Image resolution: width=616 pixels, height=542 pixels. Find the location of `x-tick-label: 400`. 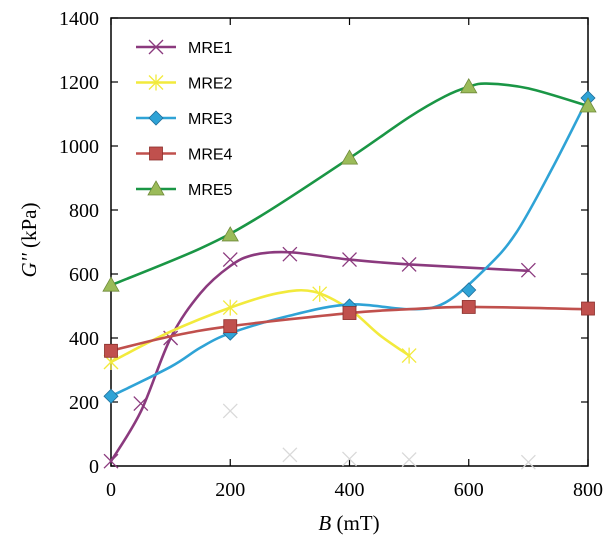

x-tick-label: 400 is located at coordinates (350, 490).